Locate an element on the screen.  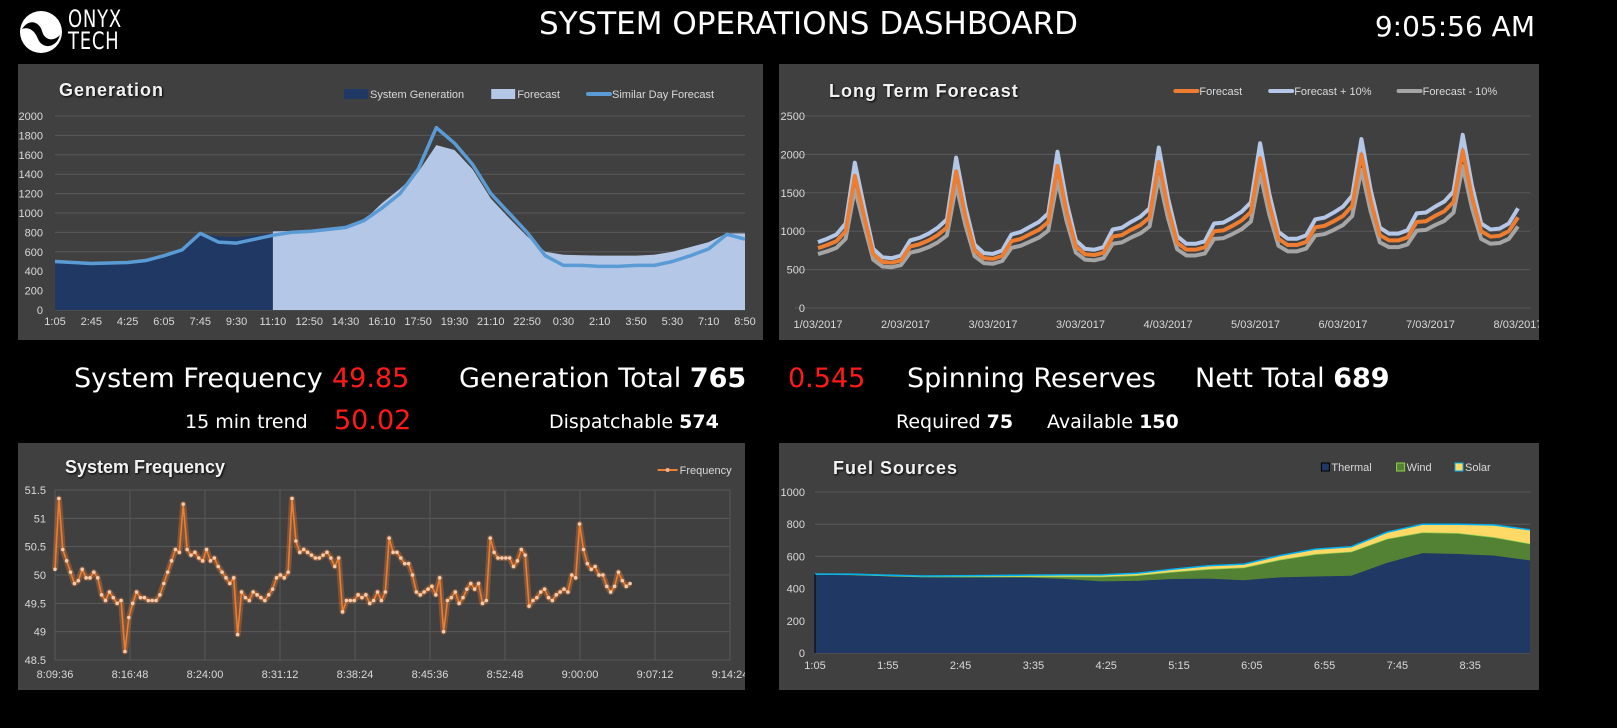
y-tick-label: 0 is located at coordinates (40, 311).